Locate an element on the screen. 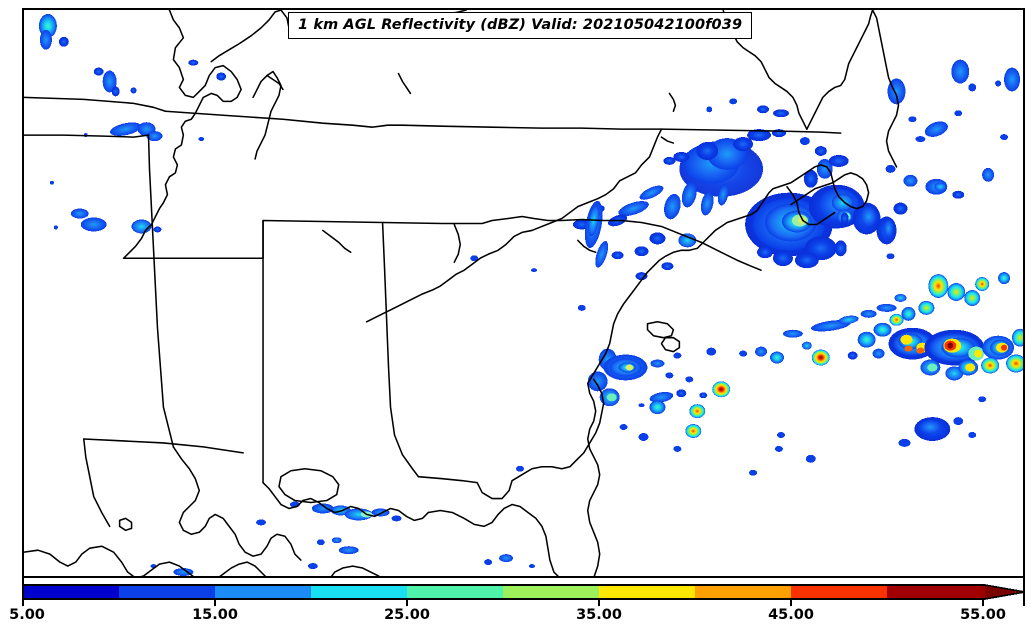 This screenshot has height=633, width=1033. colorbar-segments-render is located at coordinates (524, 592).